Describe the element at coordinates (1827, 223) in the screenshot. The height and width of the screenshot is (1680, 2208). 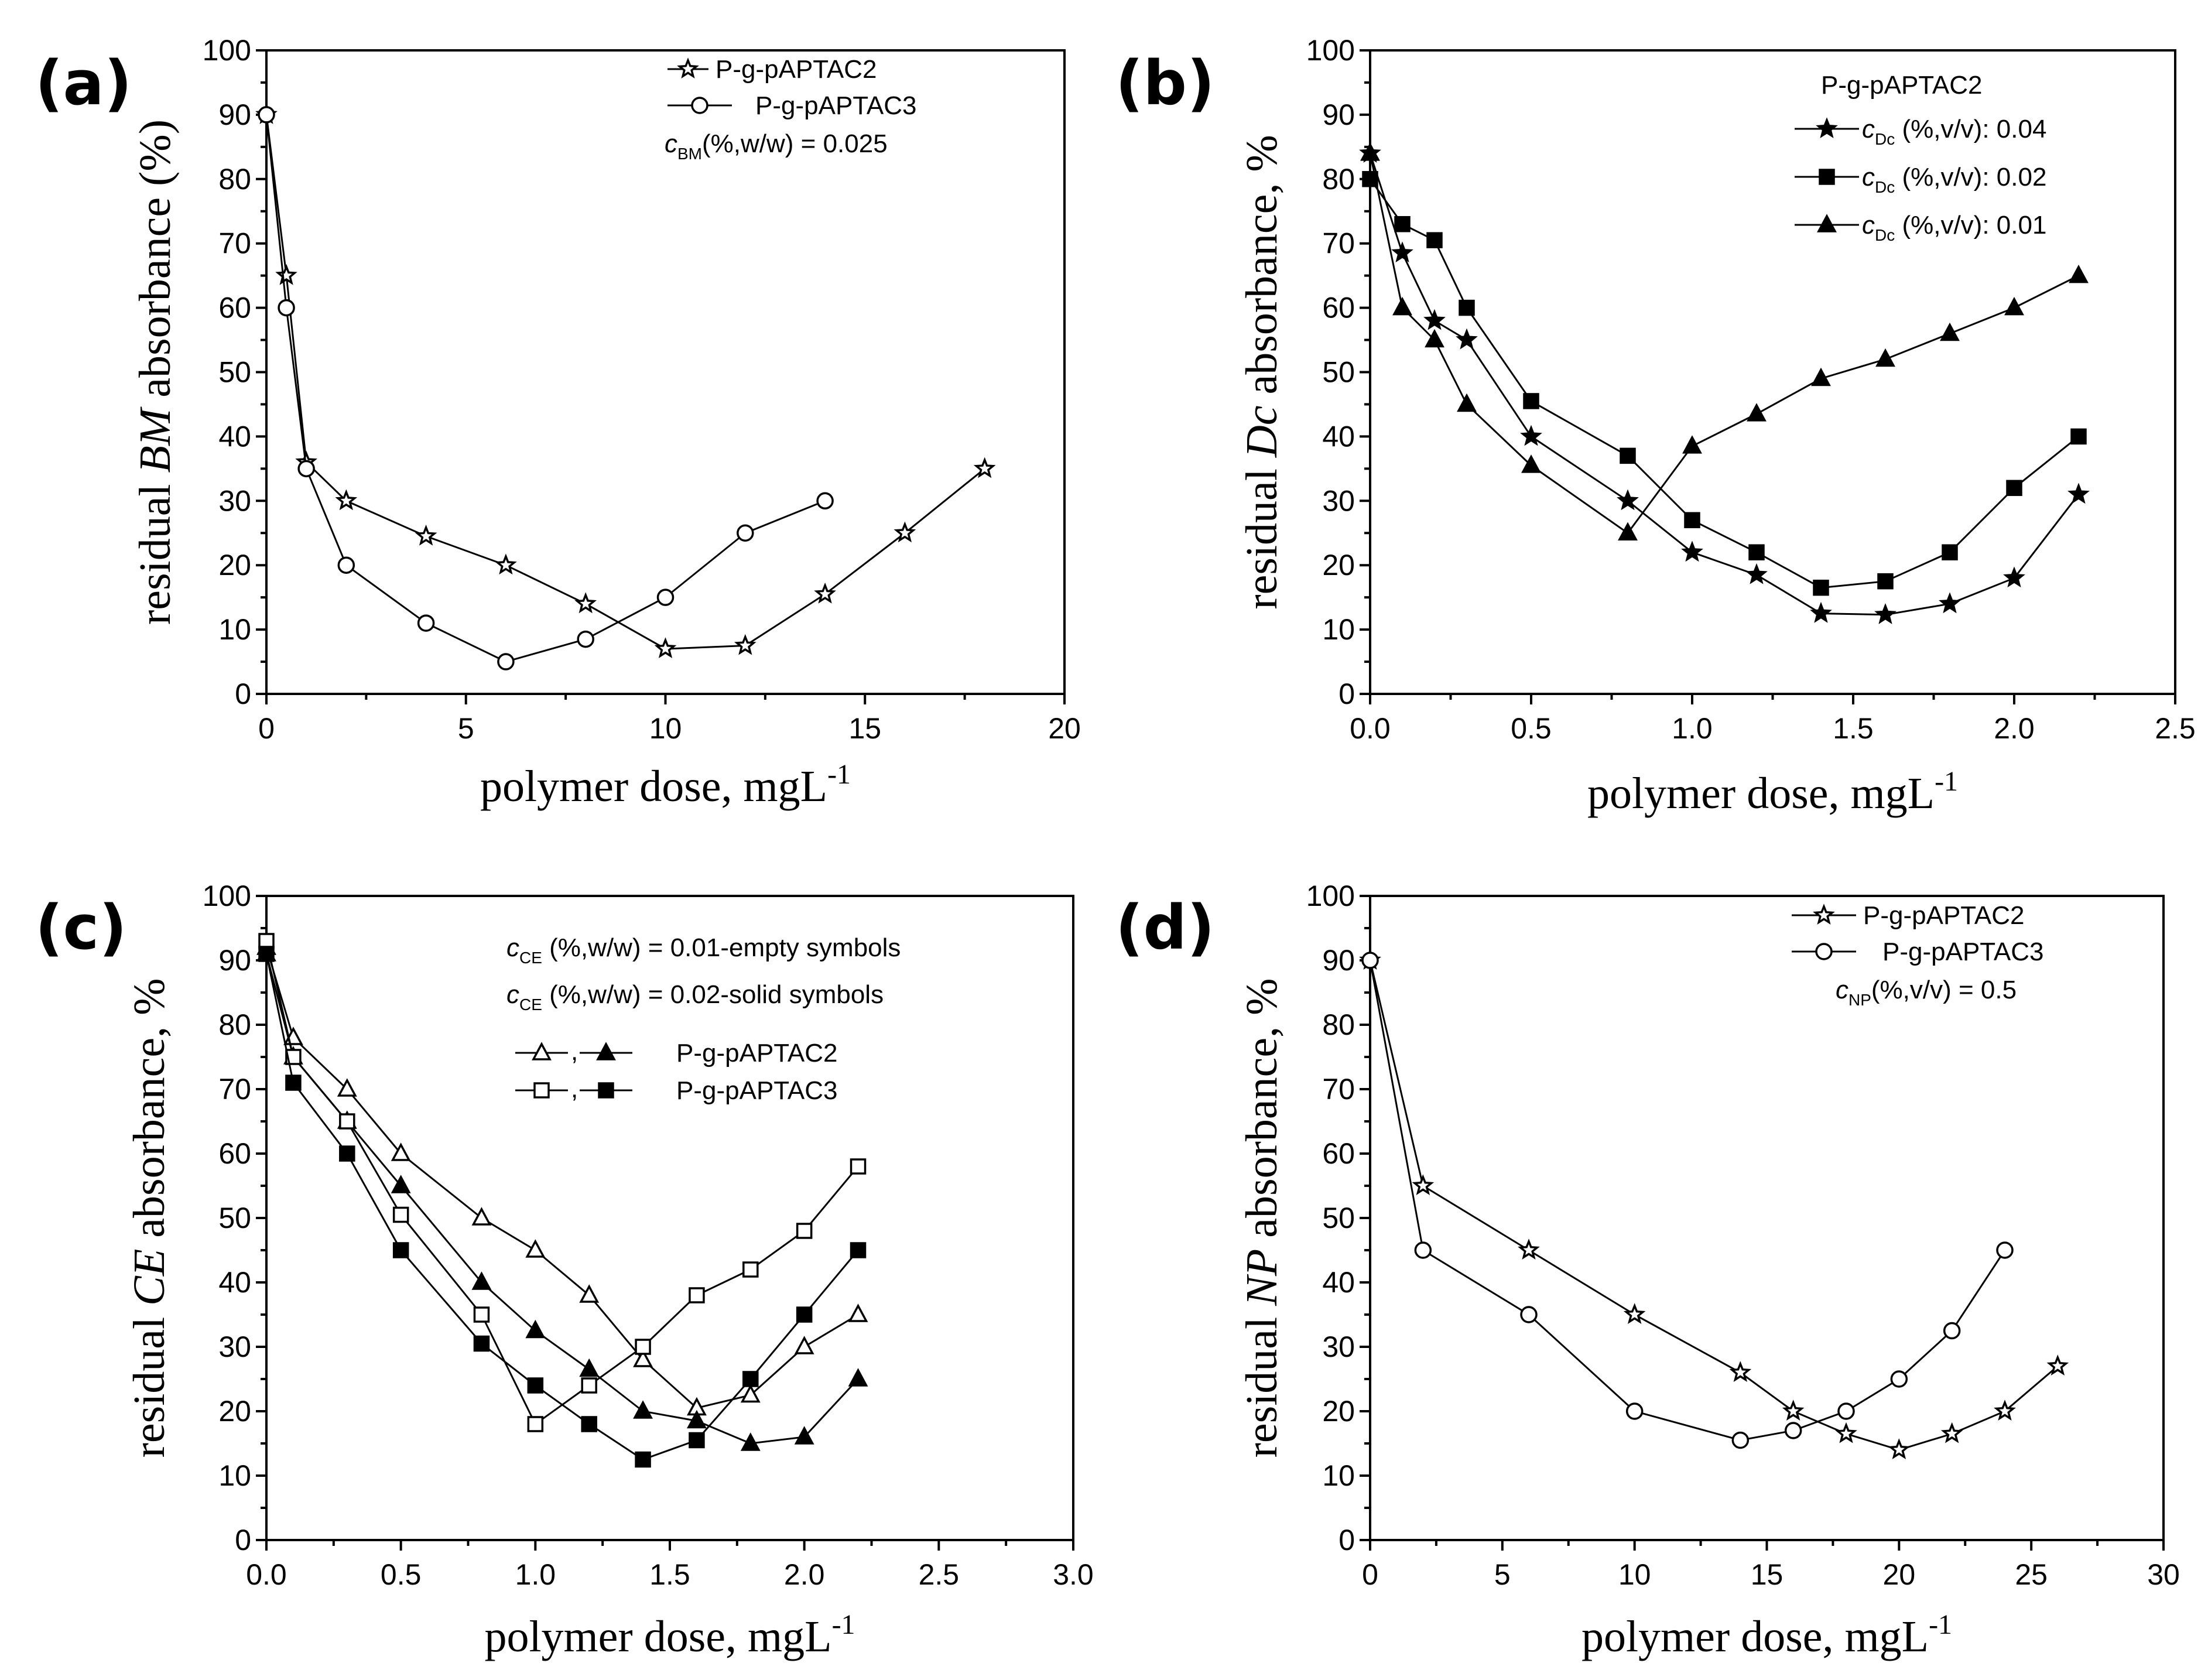
I see `legend-entry-3-marker` at that location.